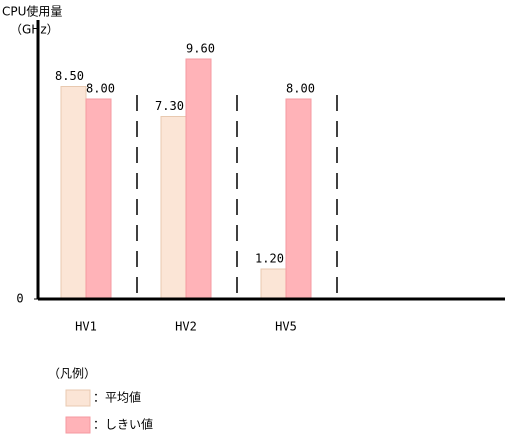 The image size is (508, 436). Describe the element at coordinates (123, 424) in the screenshot. I see `legend-label: ：しきい値` at that location.